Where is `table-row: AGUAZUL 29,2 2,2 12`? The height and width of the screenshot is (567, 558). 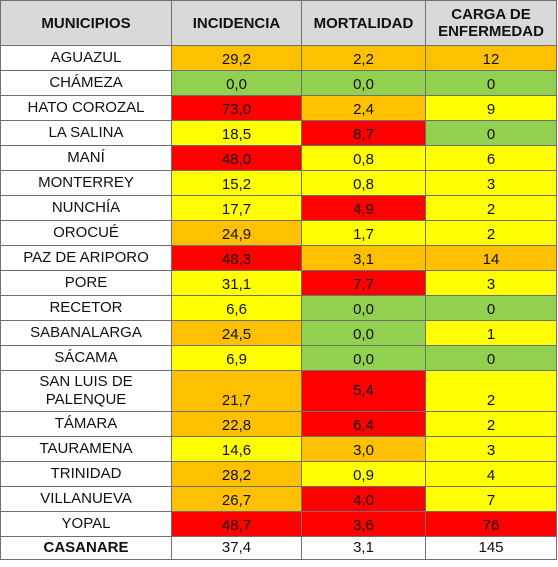 table-row: AGUAZUL 29,2 2,2 12 is located at coordinates (278, 58).